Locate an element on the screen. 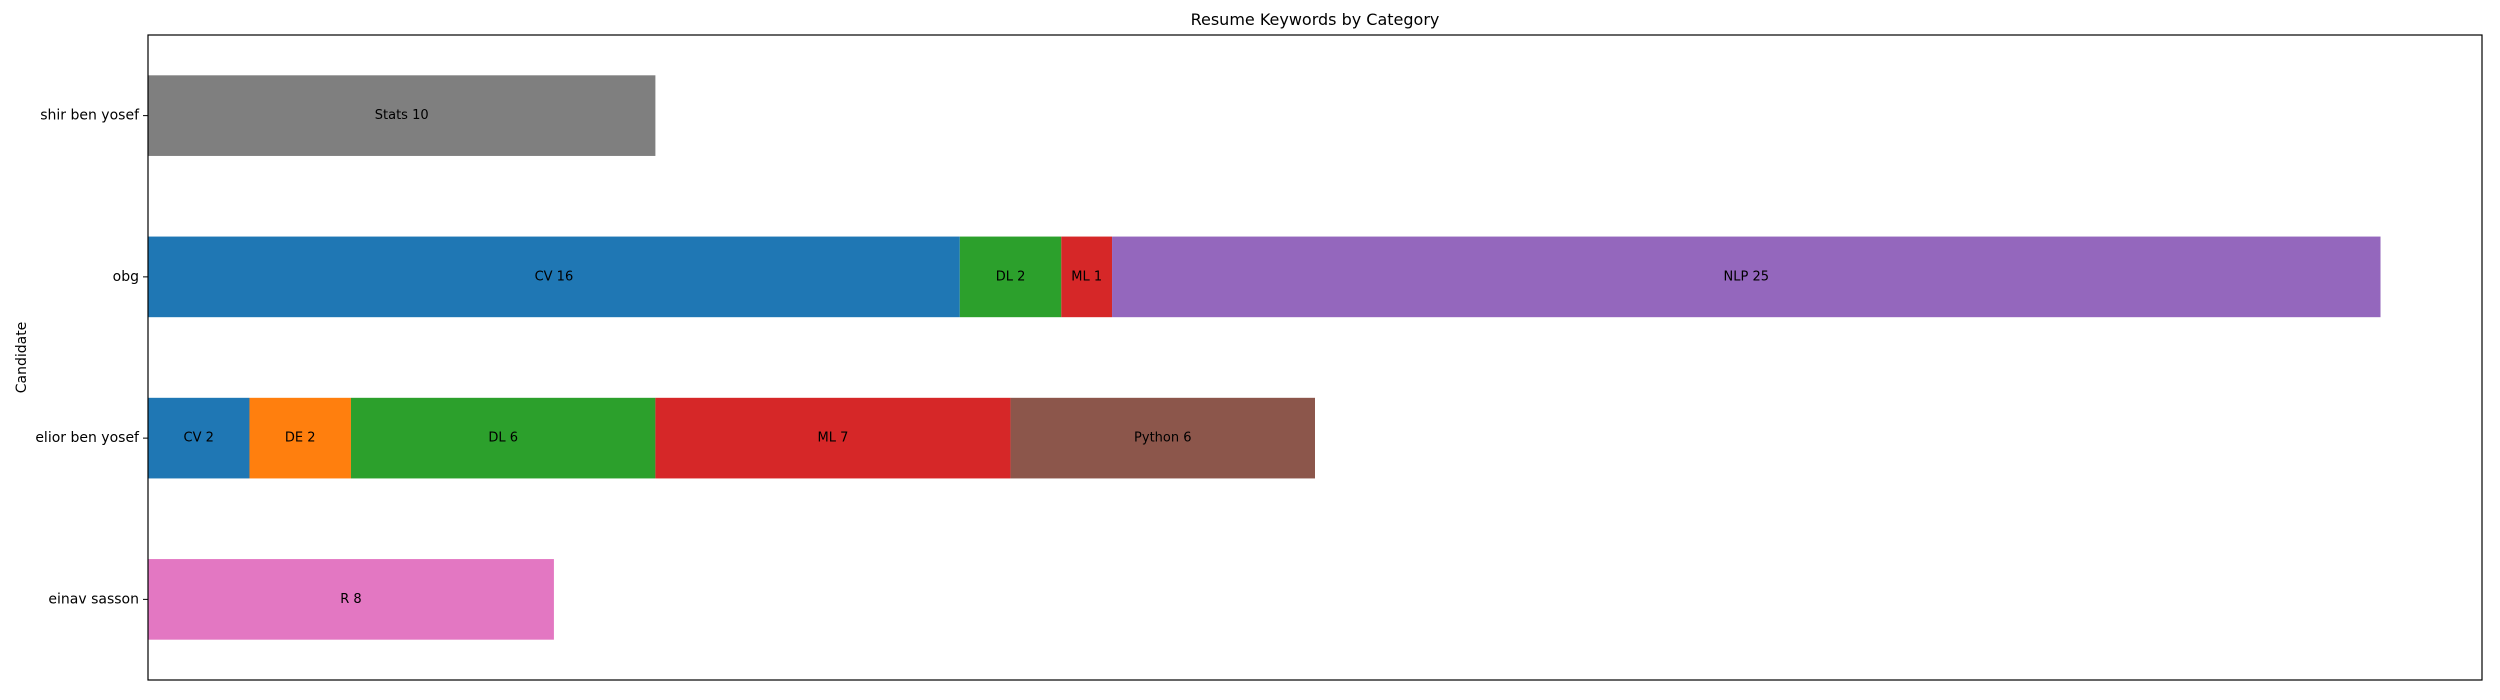 This screenshot has height=700, width=2500. y-tick-label-2: obg is located at coordinates (126, 277).